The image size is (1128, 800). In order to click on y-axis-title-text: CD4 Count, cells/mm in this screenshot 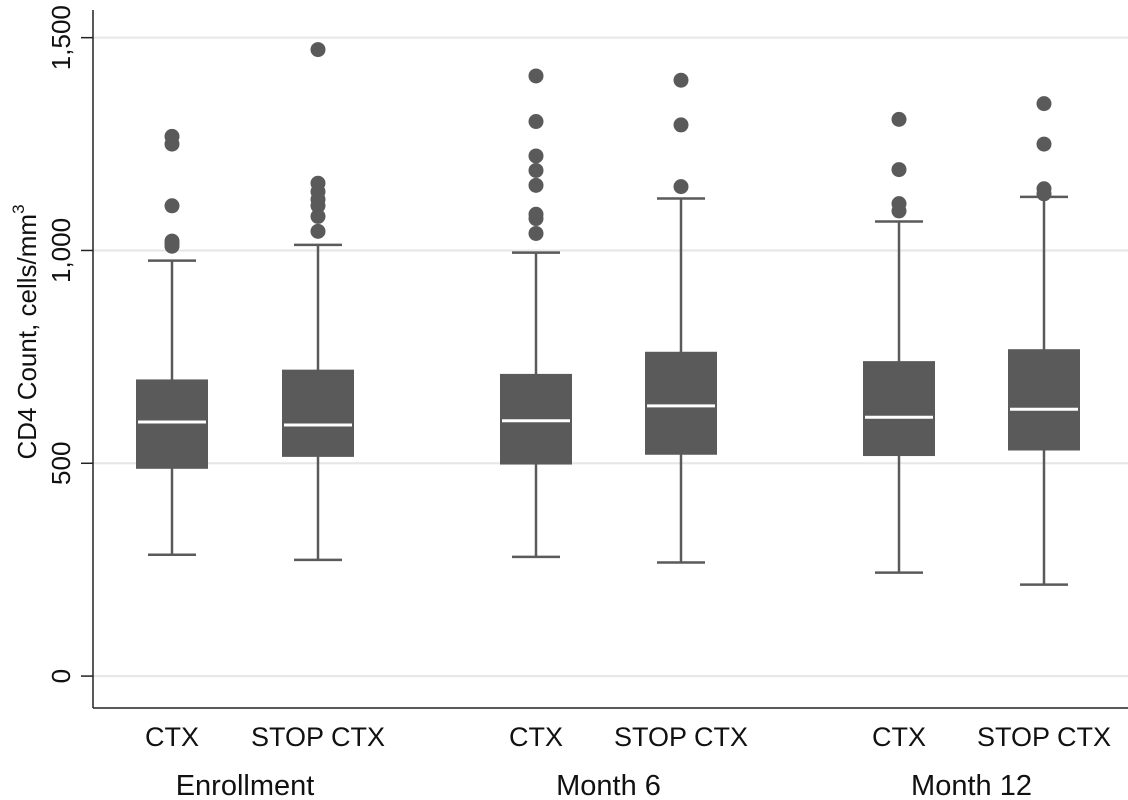, I will do `click(27, 337)`.